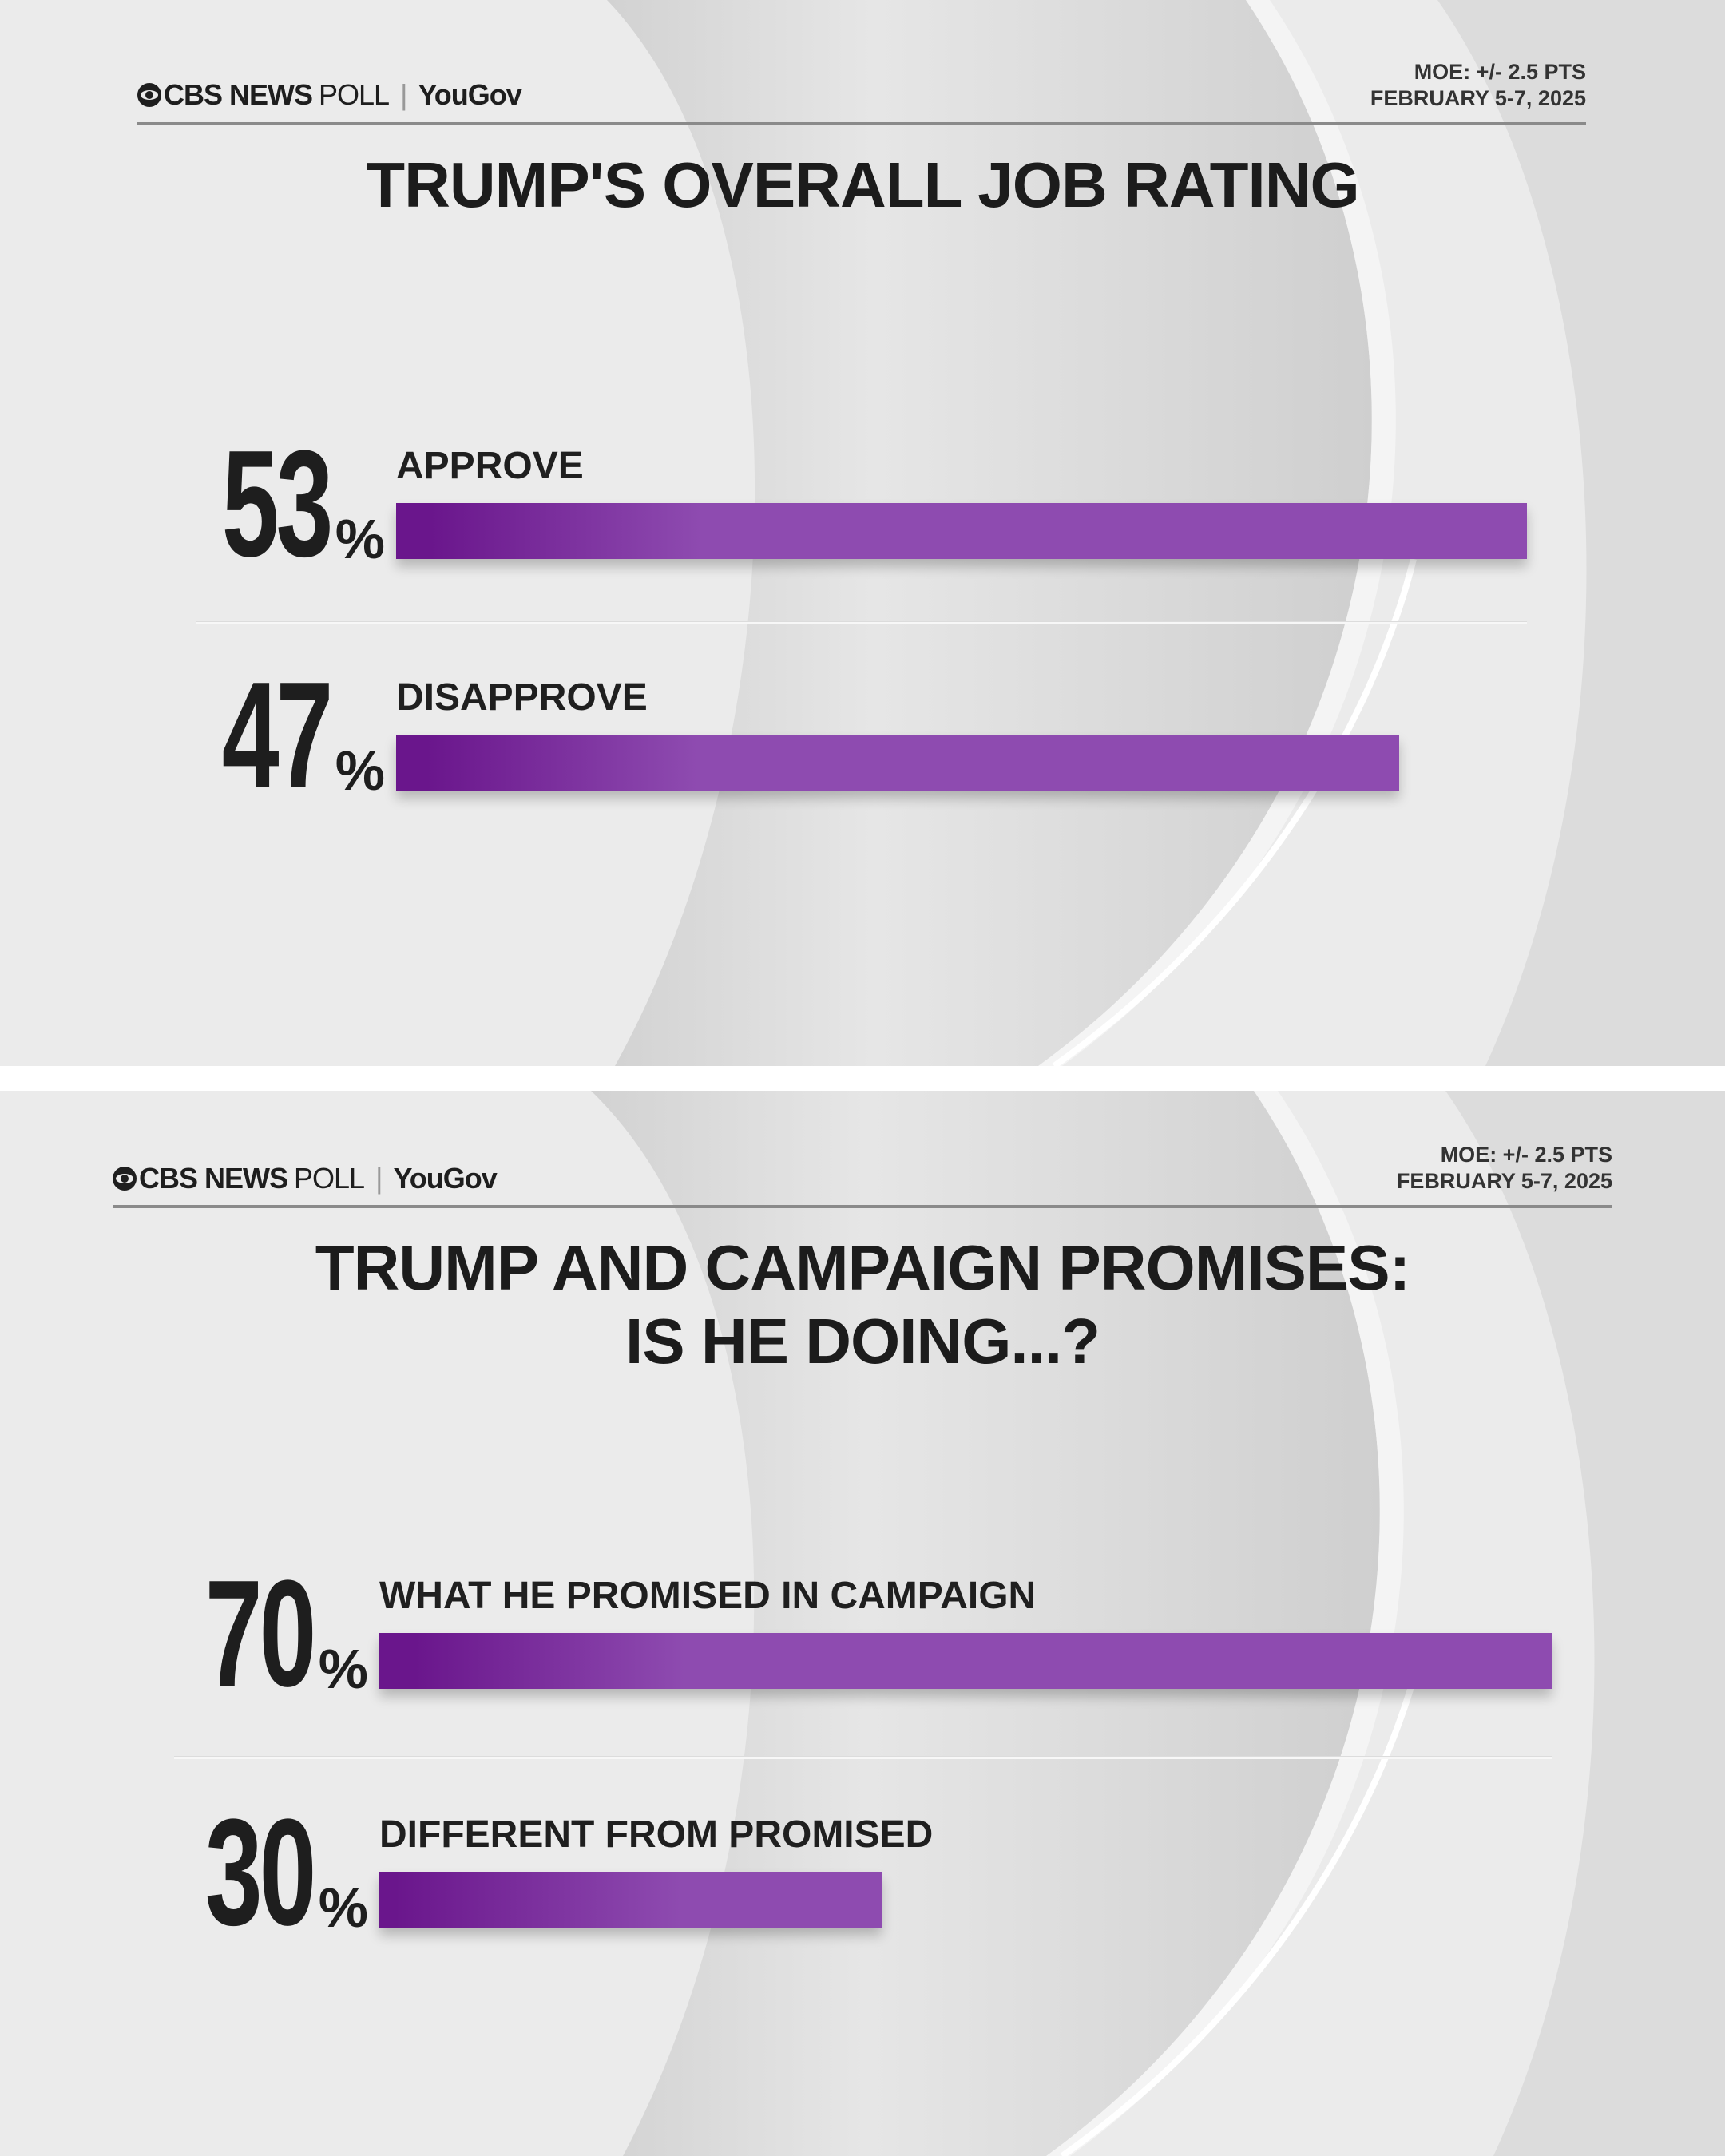 This screenshot has height=2156, width=1725. I want to click on value-label: 70%, so click(261, 1633).